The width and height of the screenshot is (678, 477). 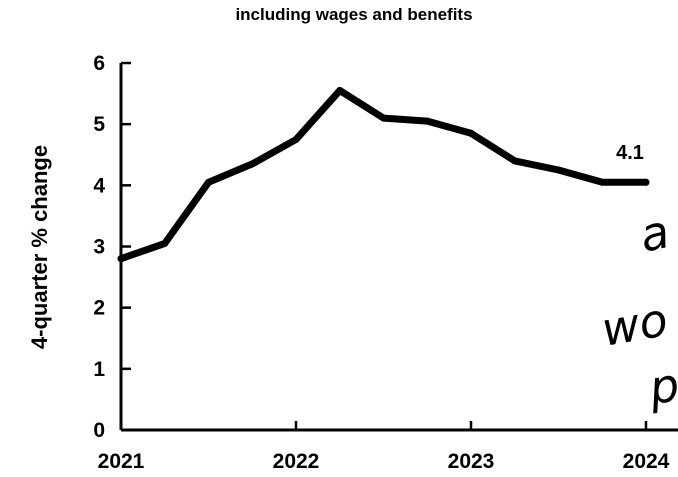 I want to click on x-tick-label: 2024, so click(x=646, y=461).